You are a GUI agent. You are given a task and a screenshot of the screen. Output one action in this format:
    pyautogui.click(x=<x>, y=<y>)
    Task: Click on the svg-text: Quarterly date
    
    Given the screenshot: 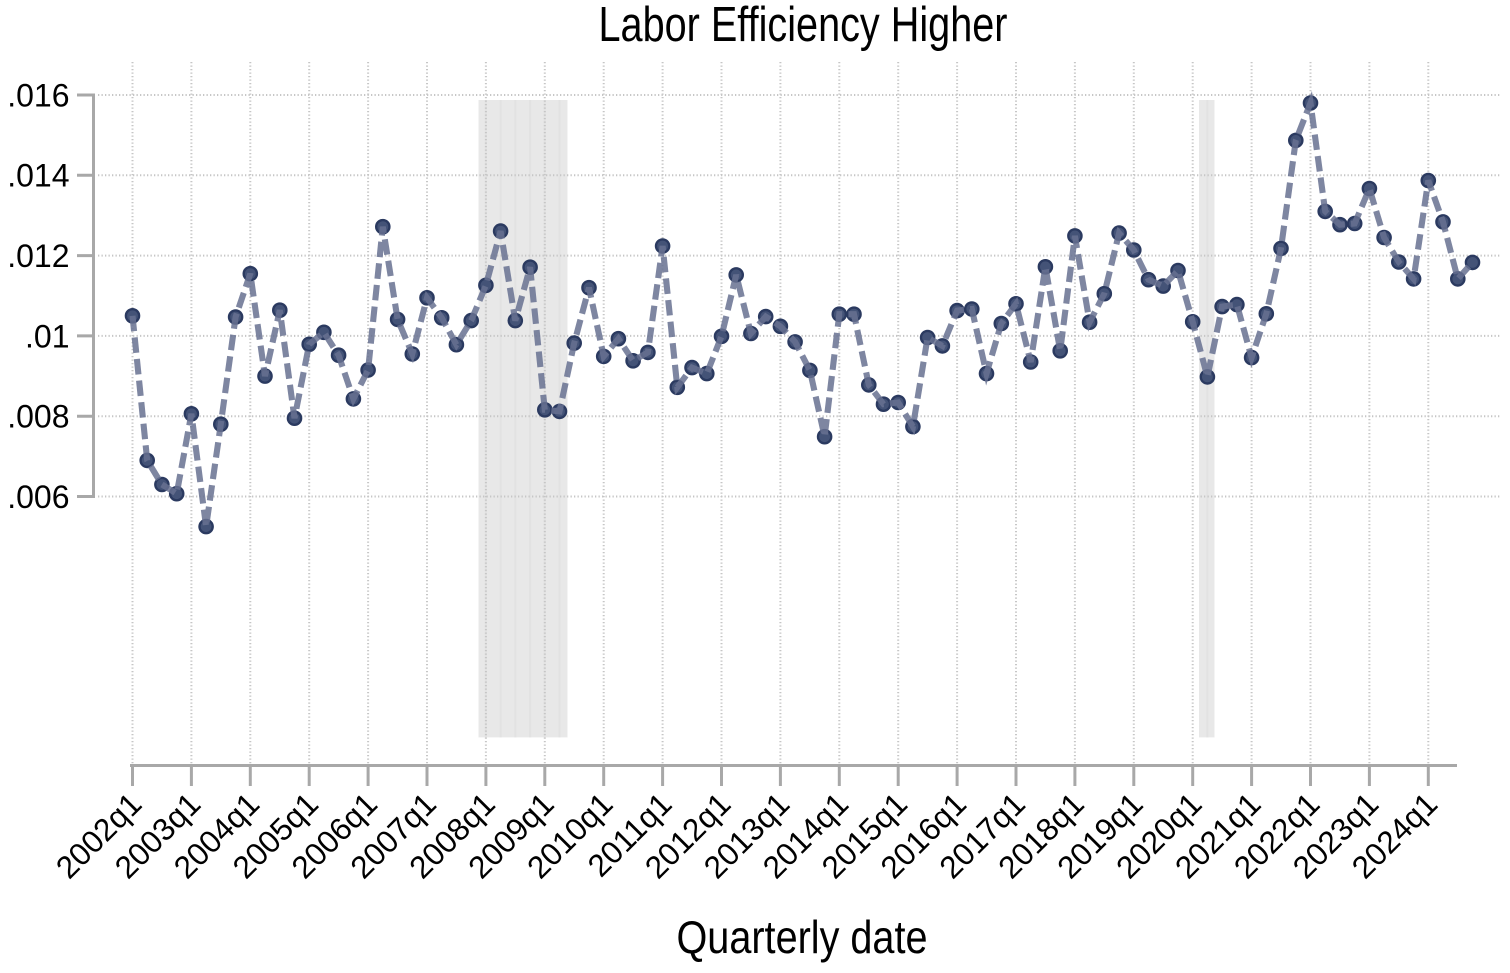 What is the action you would take?
    pyautogui.click(x=802, y=937)
    